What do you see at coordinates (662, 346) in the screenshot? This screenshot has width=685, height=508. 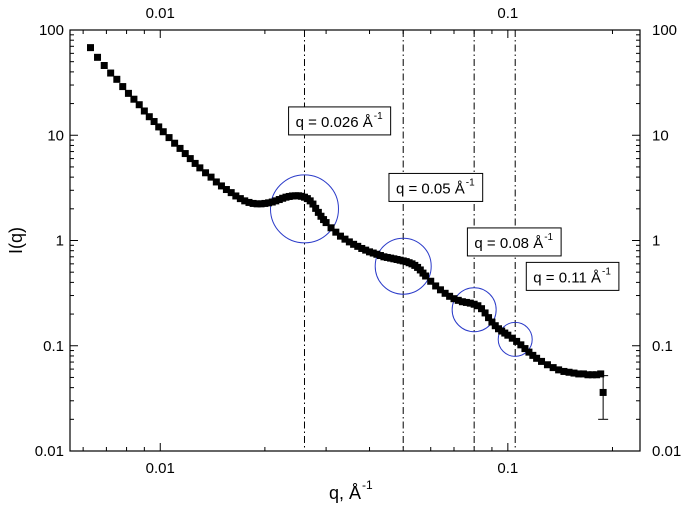 I see `y-tick-label-right: 0.1` at bounding box center [662, 346].